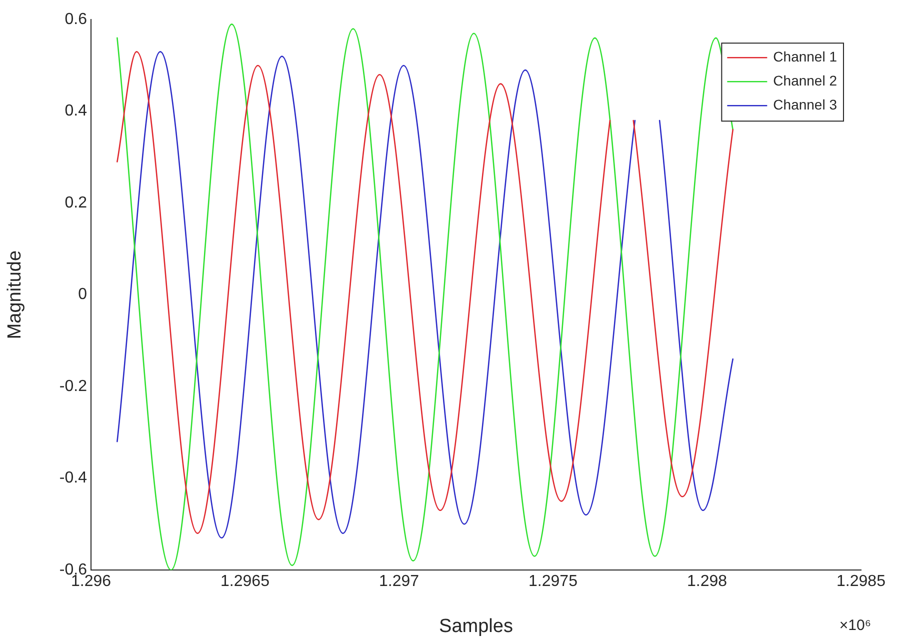  Describe the element at coordinates (83, 295) in the screenshot. I see `y-tick-label: 0` at that location.